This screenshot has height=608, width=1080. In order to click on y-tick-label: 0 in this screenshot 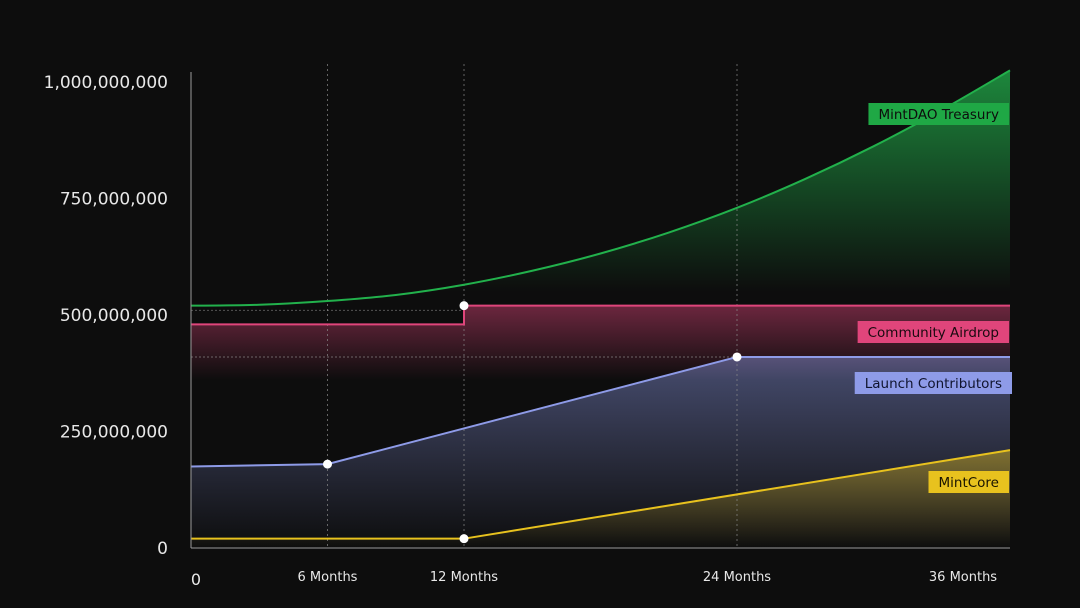, I will do `click(162, 549)`.